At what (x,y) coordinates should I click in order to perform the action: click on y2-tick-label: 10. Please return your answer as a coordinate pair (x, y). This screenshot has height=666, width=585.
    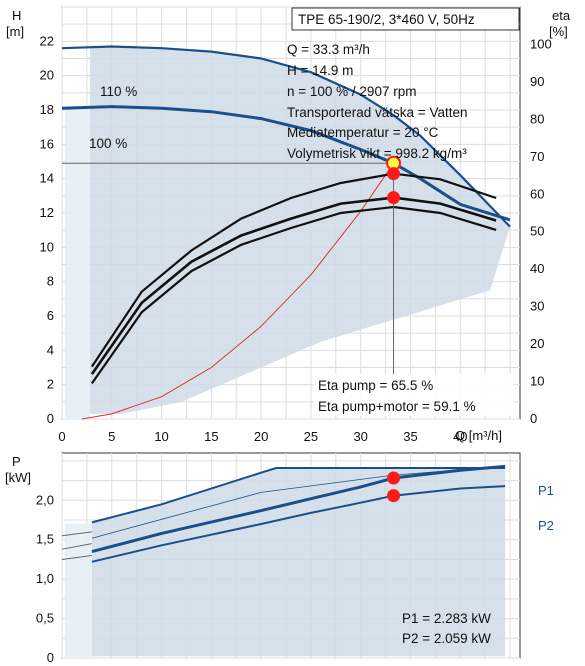
    Looking at the image, I should click on (537, 381).